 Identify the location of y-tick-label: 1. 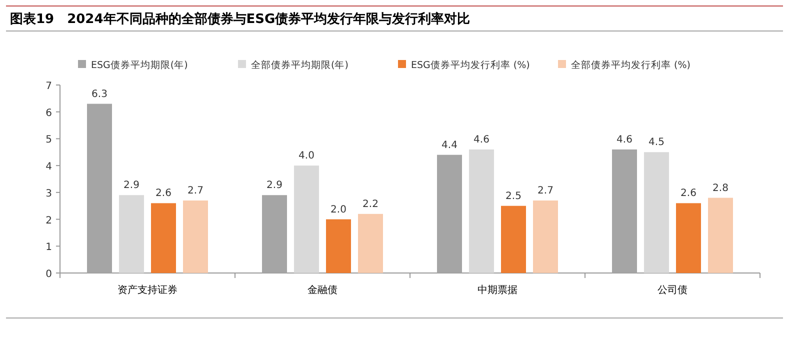
(49, 248).